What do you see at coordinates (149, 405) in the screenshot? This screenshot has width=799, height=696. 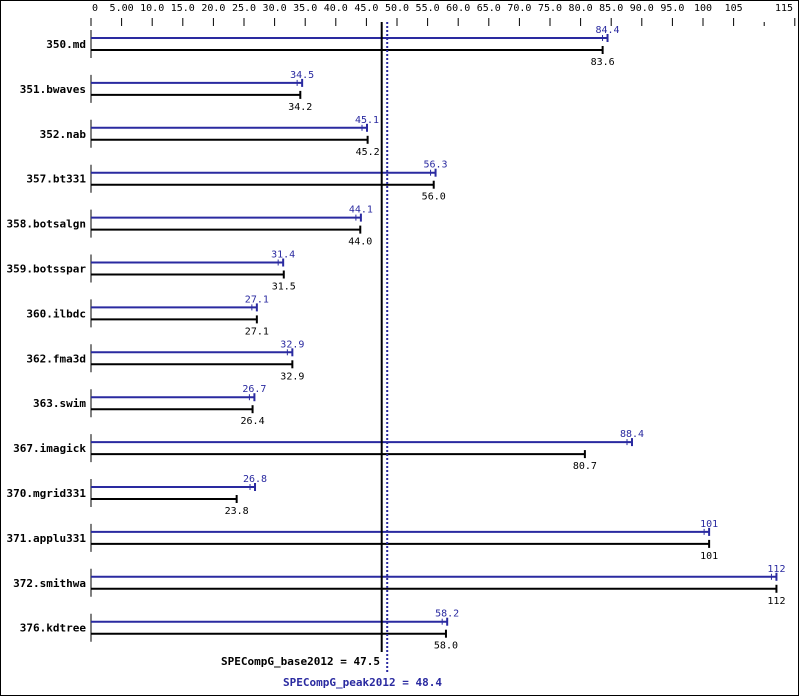 I see `benchmark-row: 363.swim 26.7 26.4` at bounding box center [149, 405].